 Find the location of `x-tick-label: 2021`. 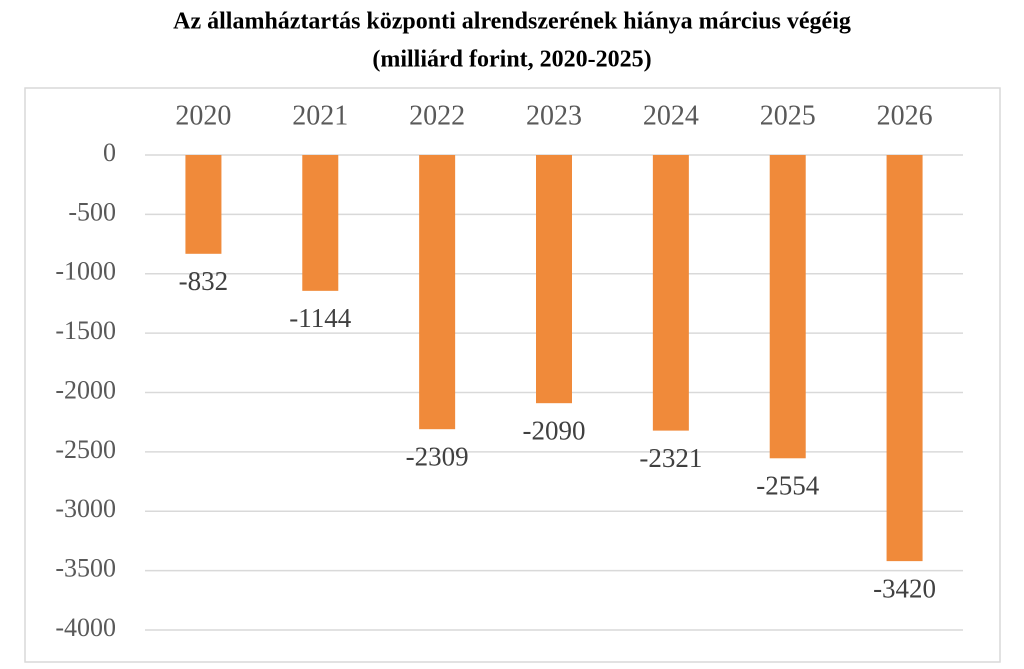

x-tick-label: 2021 is located at coordinates (320, 115).